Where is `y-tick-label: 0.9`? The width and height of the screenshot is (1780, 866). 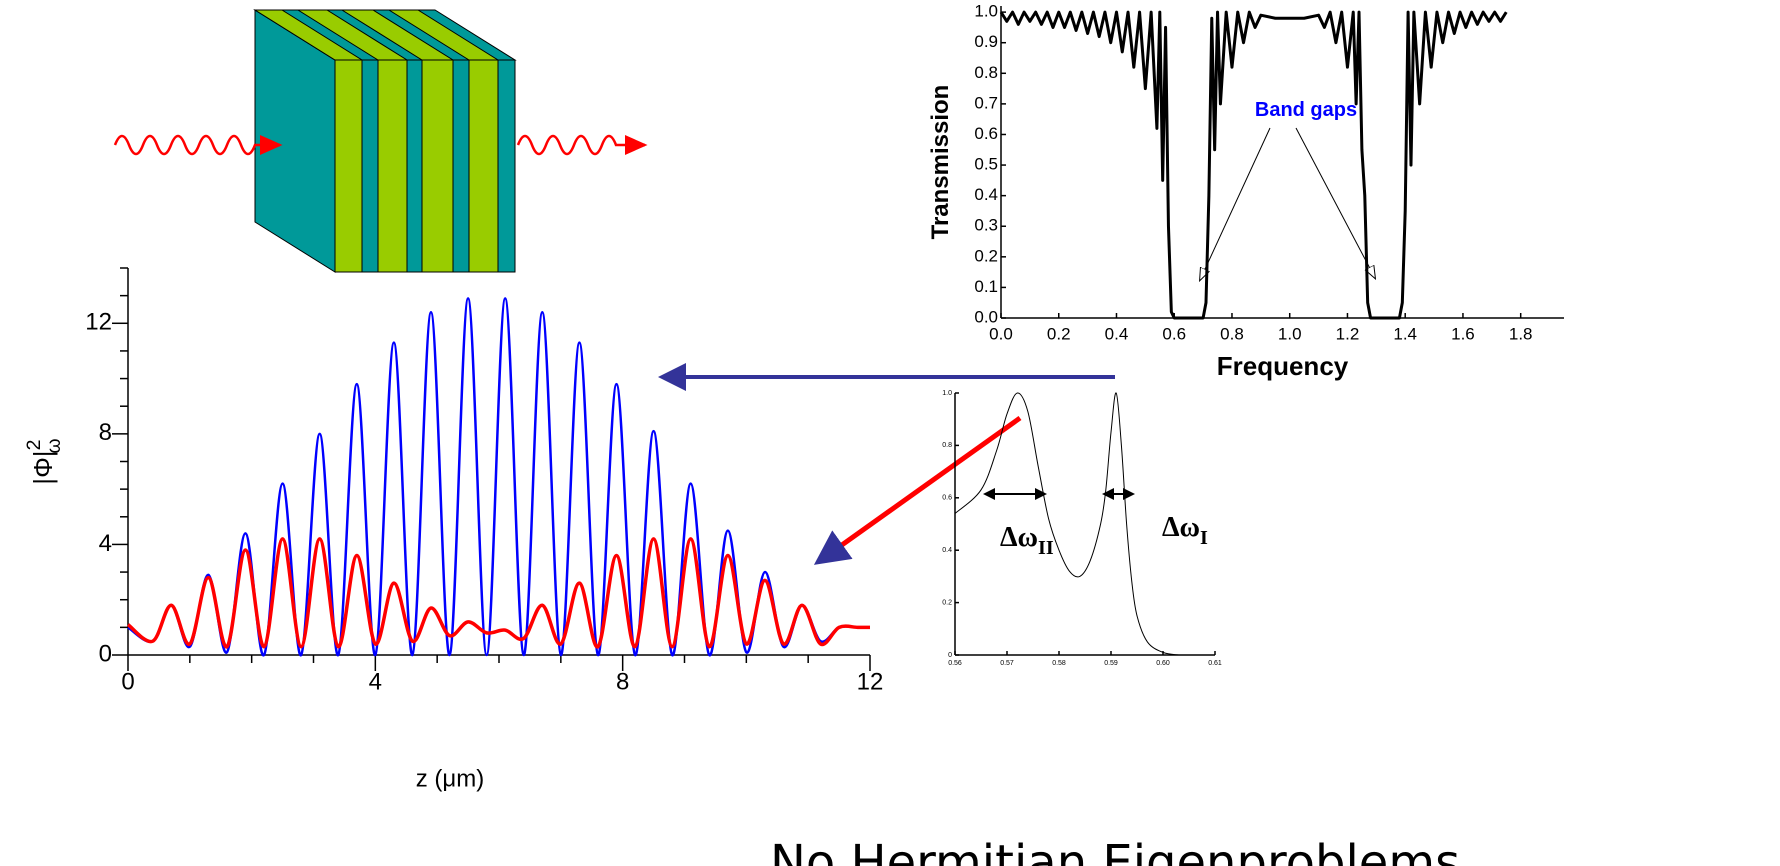
y-tick-label: 0.9 is located at coordinates (986, 41).